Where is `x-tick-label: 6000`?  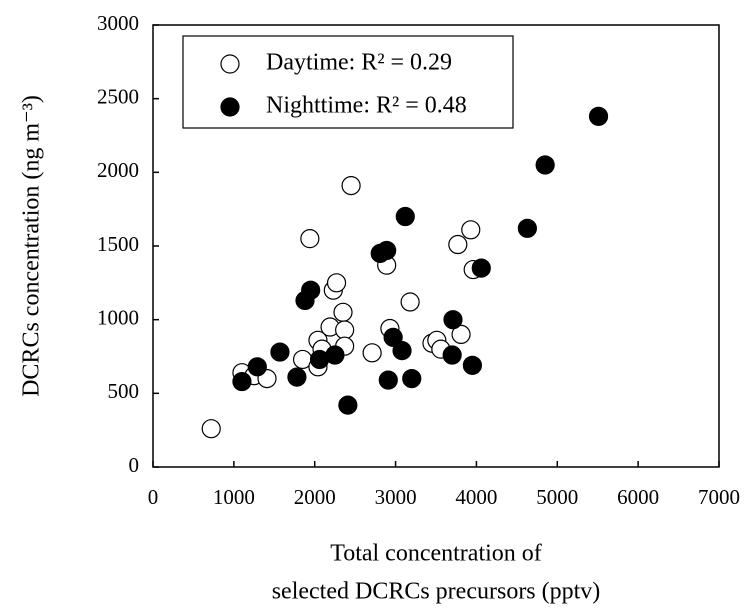 x-tick-label: 6000 is located at coordinates (638, 497).